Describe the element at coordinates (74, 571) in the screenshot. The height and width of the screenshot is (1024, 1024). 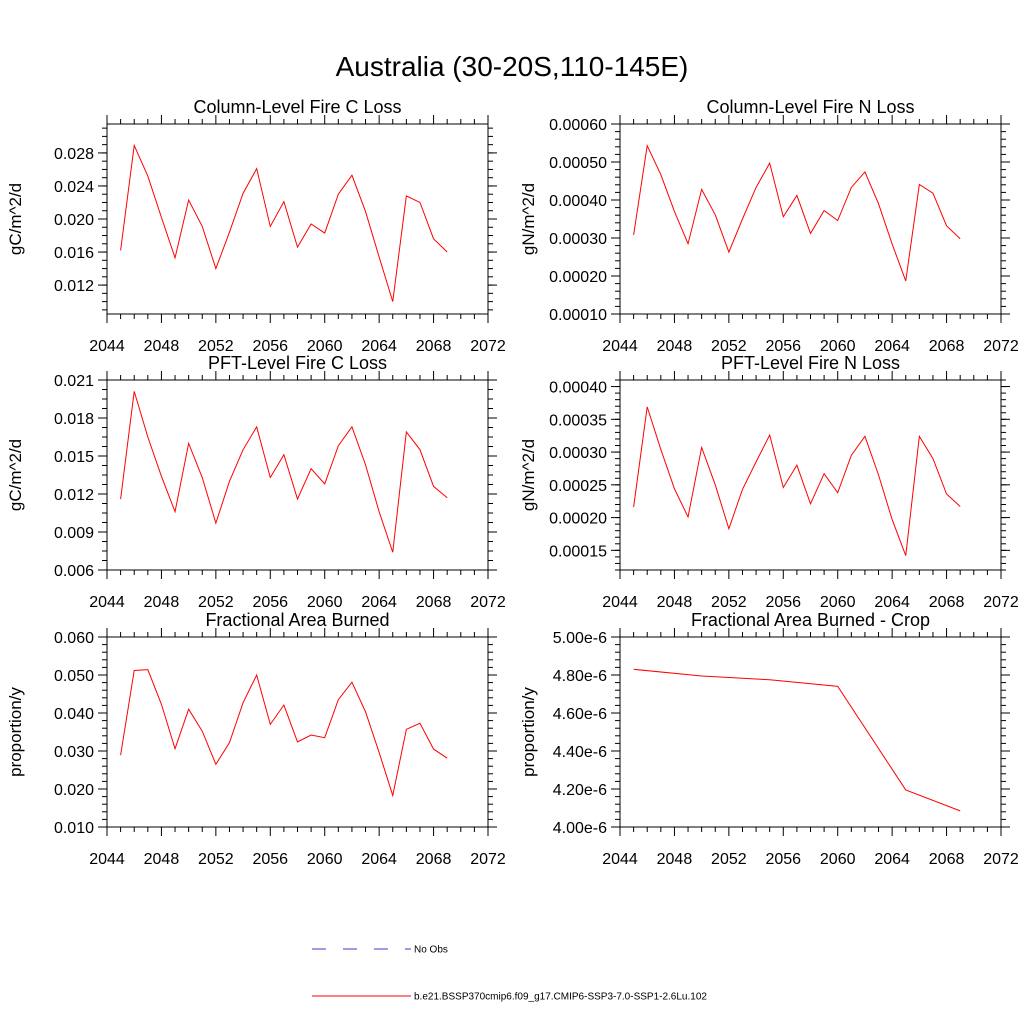
I see `y-tick-label: 0.006` at that location.